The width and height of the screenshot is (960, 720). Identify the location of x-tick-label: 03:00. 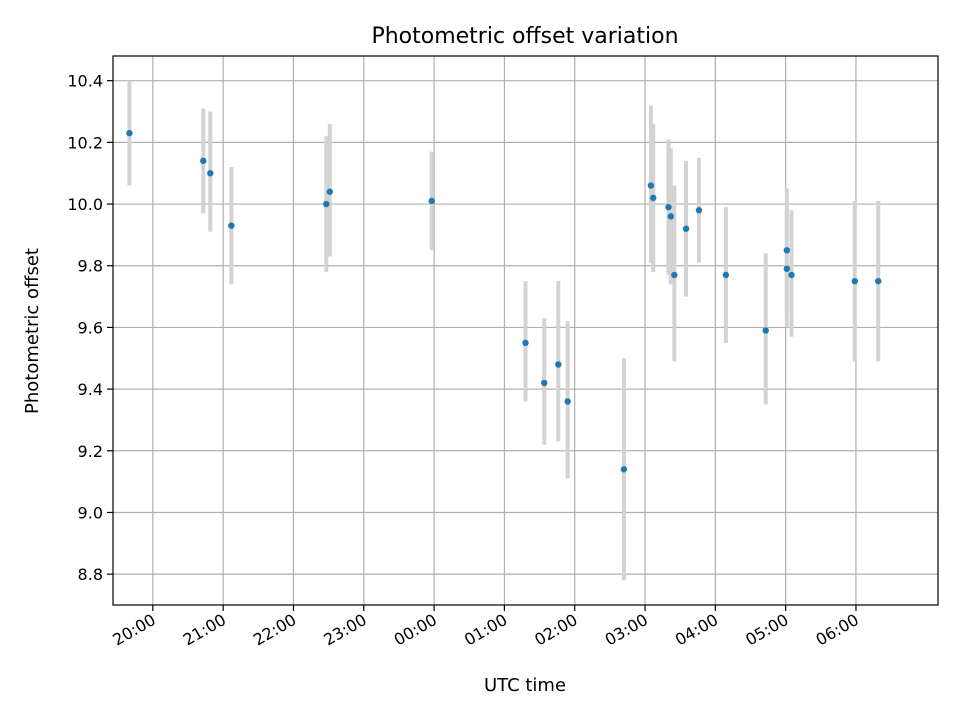
(626, 630).